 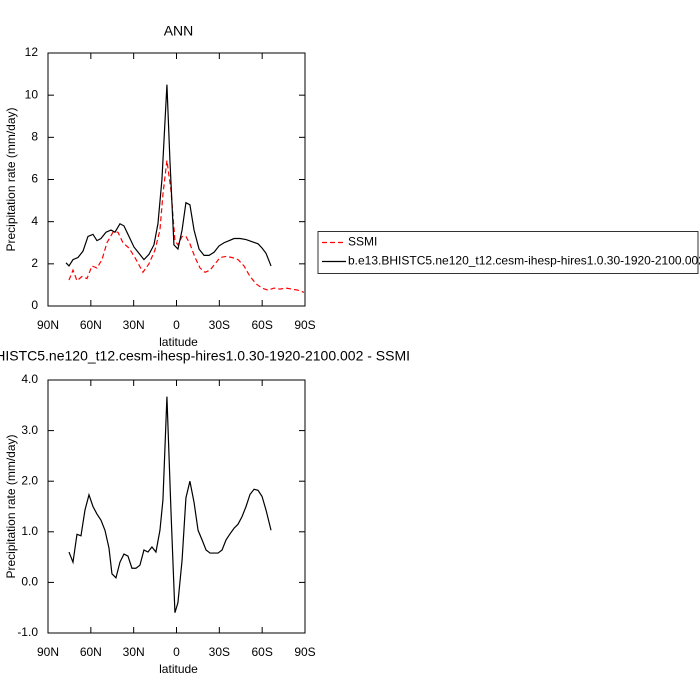 I want to click on y-tick-label: -1.0, so click(x=27, y=632).